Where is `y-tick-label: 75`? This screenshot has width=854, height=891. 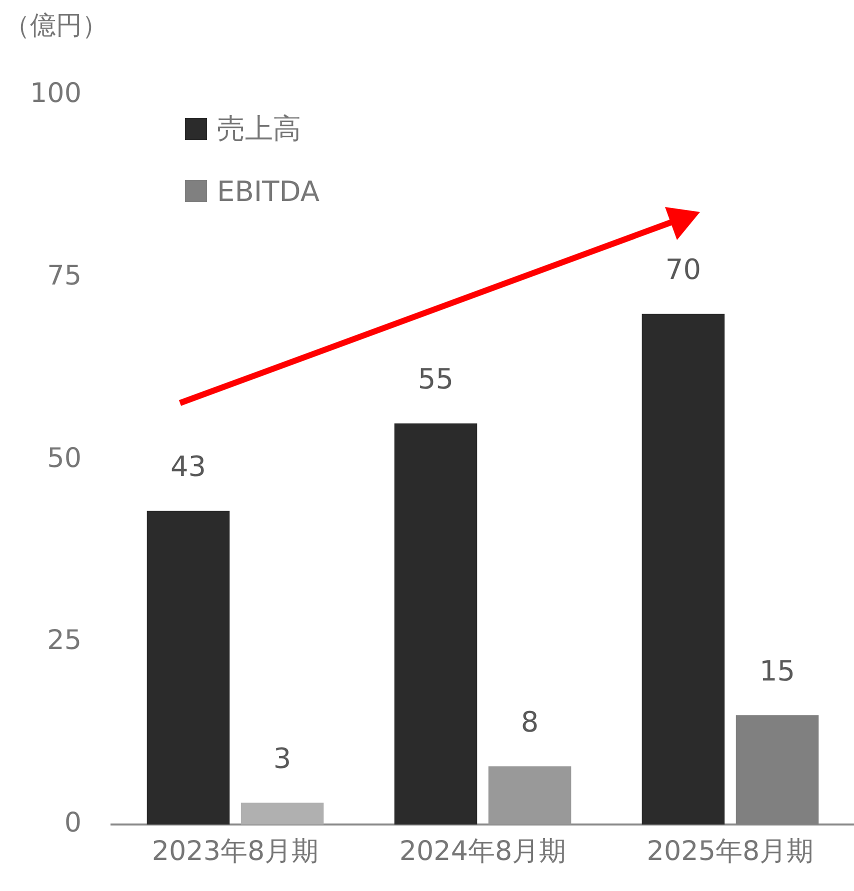 y-tick-label: 75 is located at coordinates (64, 276).